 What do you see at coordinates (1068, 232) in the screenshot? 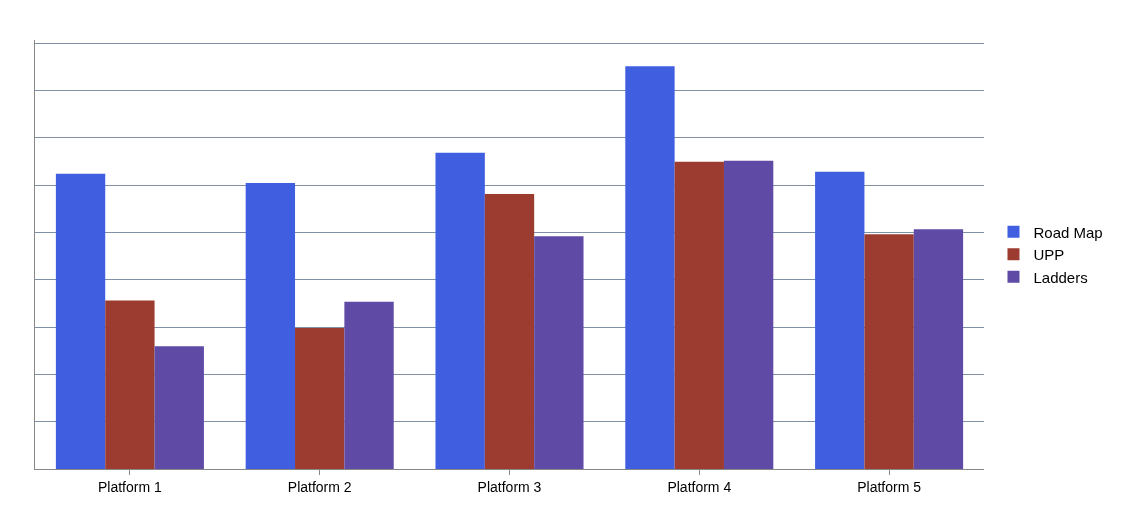
I see `legend-label: Road Map` at bounding box center [1068, 232].